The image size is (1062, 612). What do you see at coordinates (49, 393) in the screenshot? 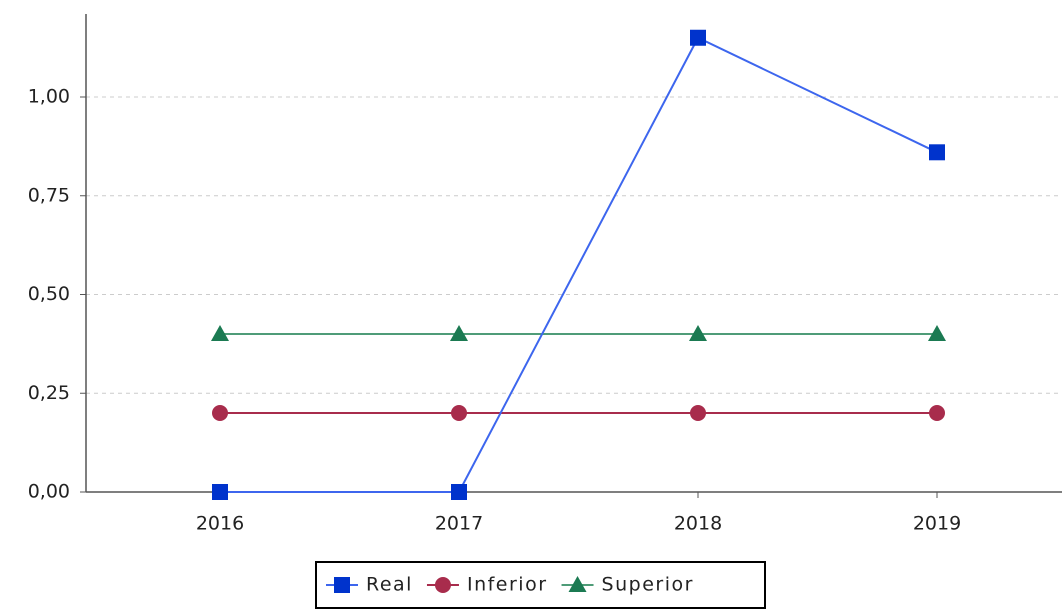
I see `y-tick-label: 0,25` at bounding box center [49, 393].